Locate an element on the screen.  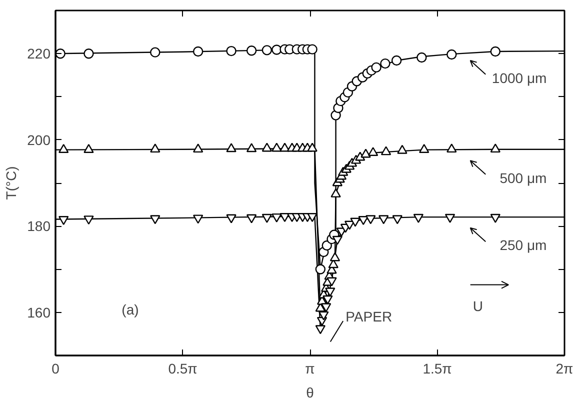
annotation: 1000 μm is located at coordinates (519, 78).